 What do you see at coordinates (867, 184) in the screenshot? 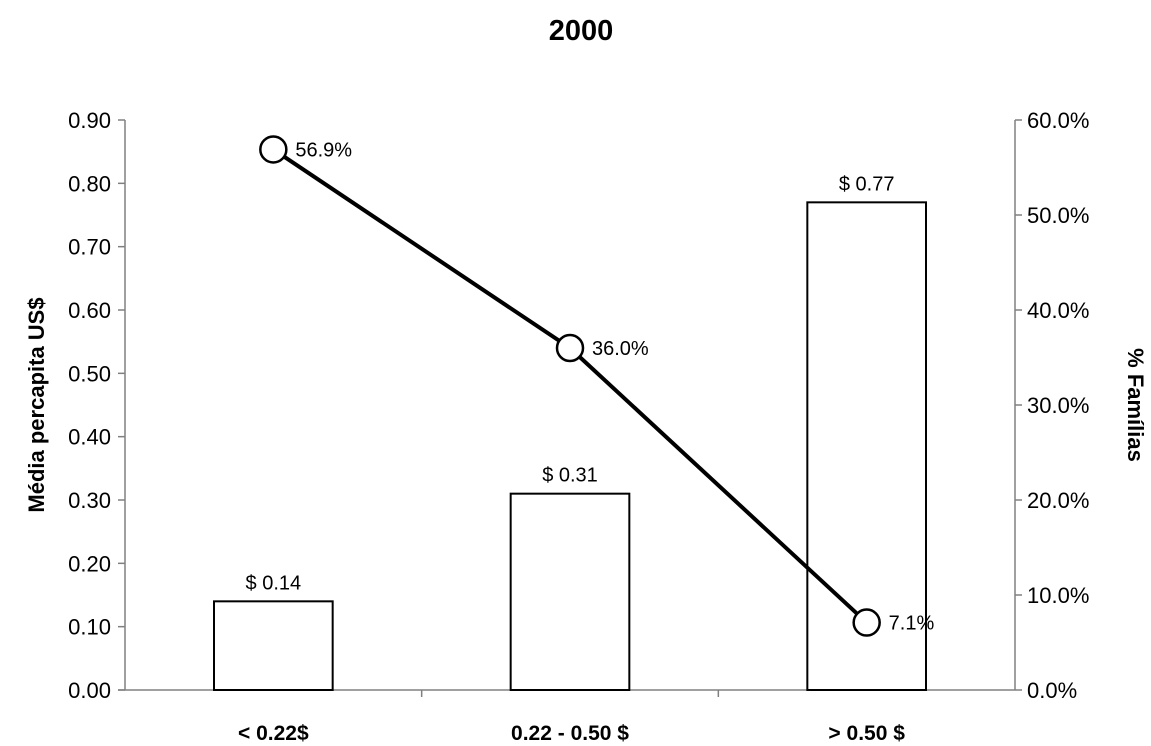
I see `bar-data-label: $ 0.77` at bounding box center [867, 184].